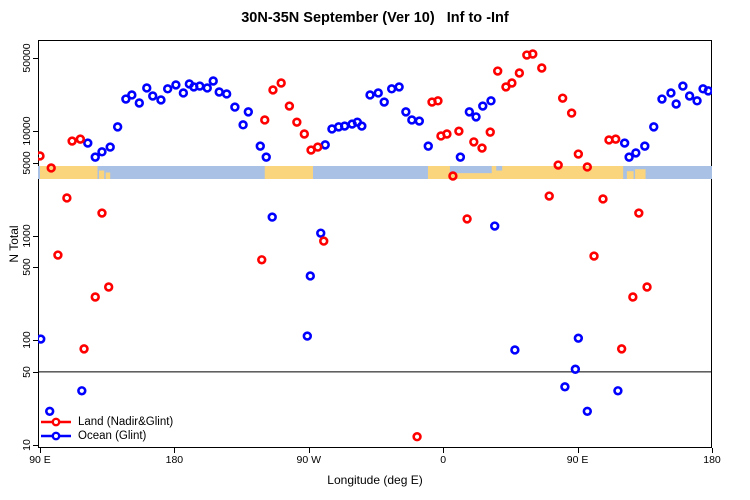 The height and width of the screenshot is (500, 750). What do you see at coordinates (112, 436) in the screenshot?
I see `legend-label: Ocean (Glint)` at bounding box center [112, 436].